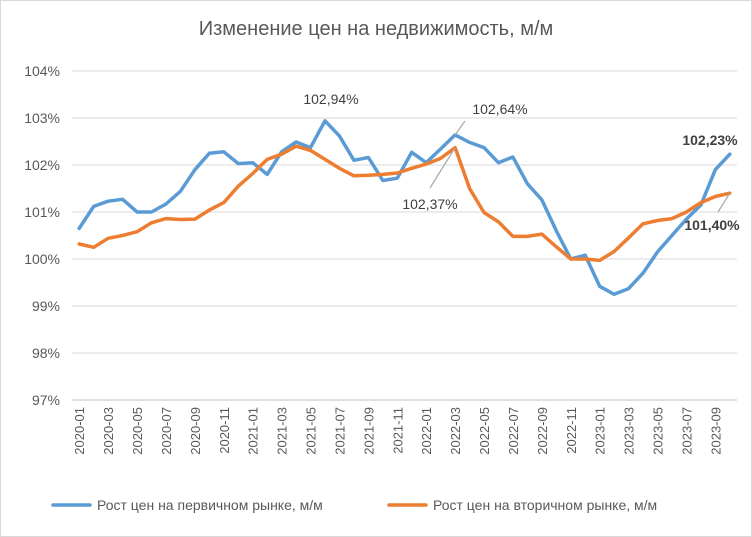 This screenshot has height=537, width=752. Describe the element at coordinates (499, 109) in the screenshot. I see `annotation-label: 102,64%` at that location.